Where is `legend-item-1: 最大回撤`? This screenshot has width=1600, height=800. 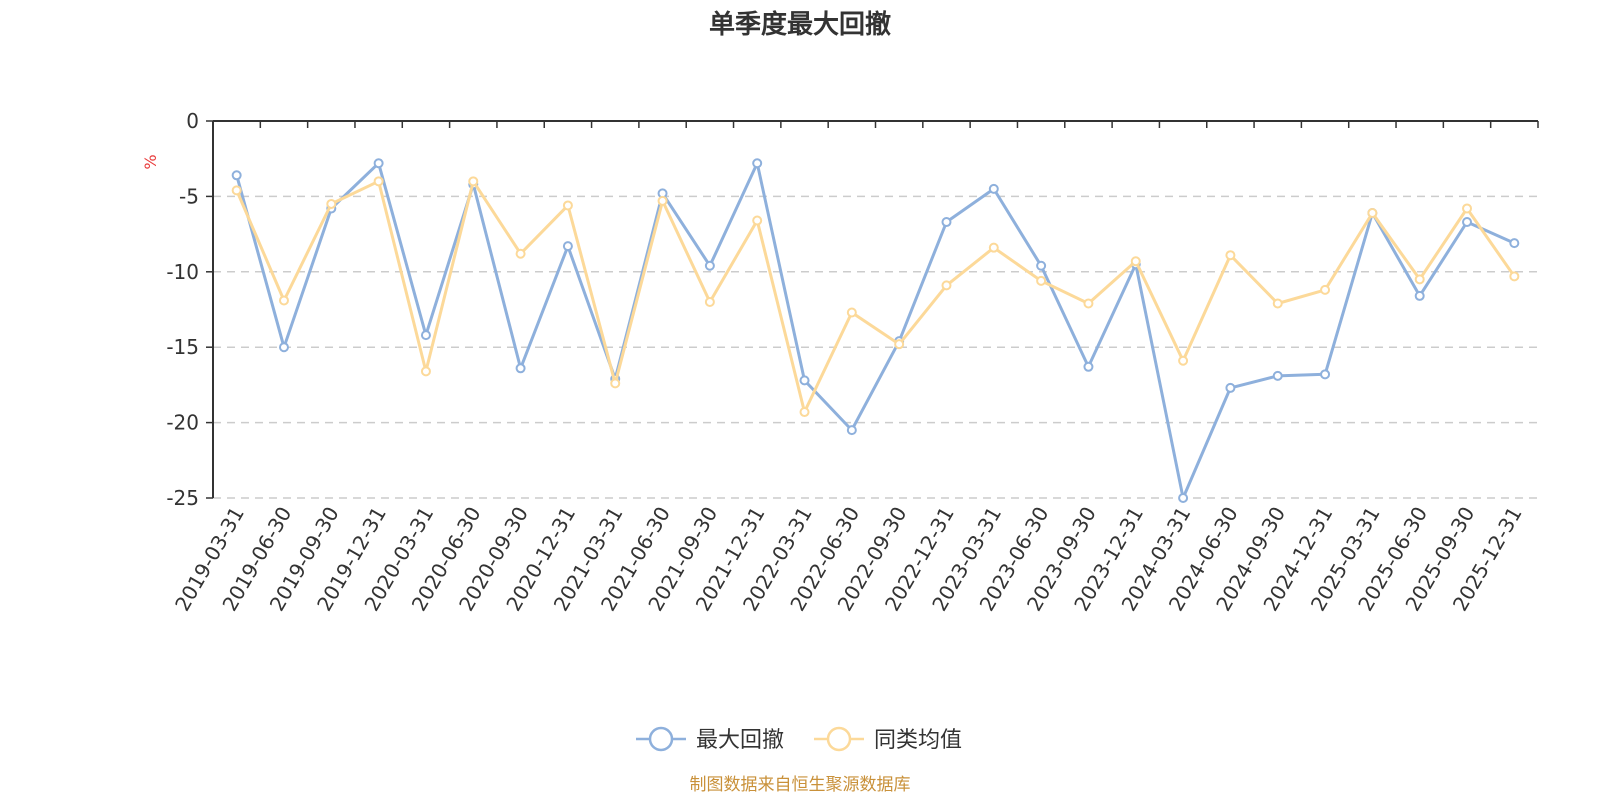
legend-item-1: 最大回撤 is located at coordinates (710, 739).